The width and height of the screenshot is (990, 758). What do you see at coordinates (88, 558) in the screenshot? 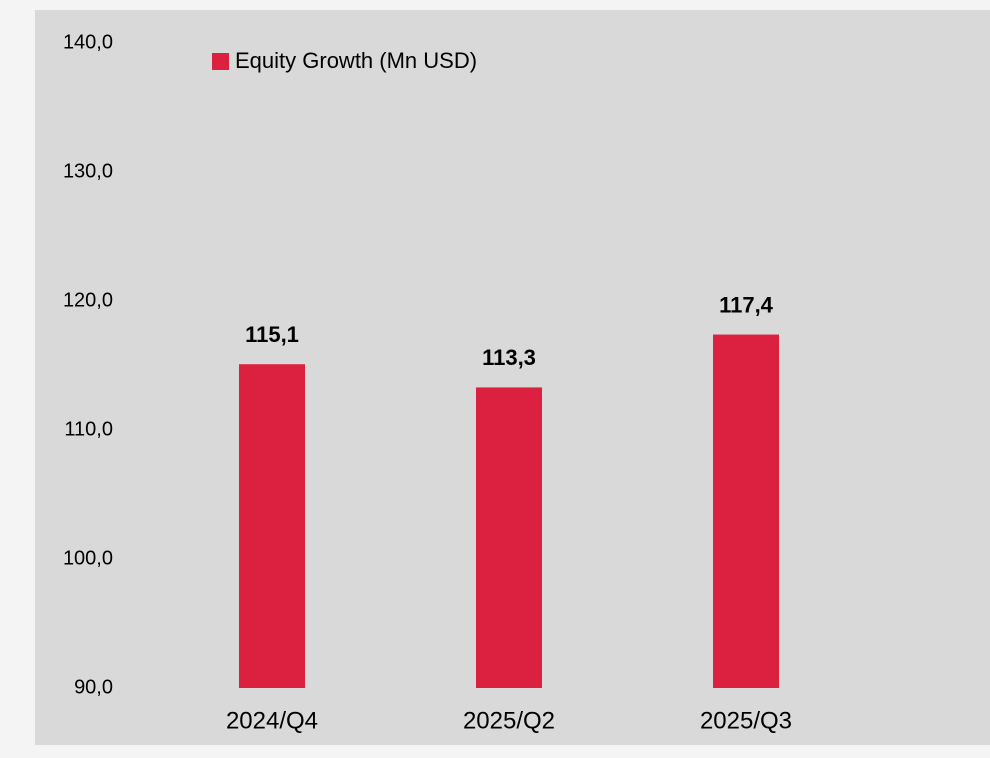
I see `y-tick-label: 100,0` at bounding box center [88, 558].